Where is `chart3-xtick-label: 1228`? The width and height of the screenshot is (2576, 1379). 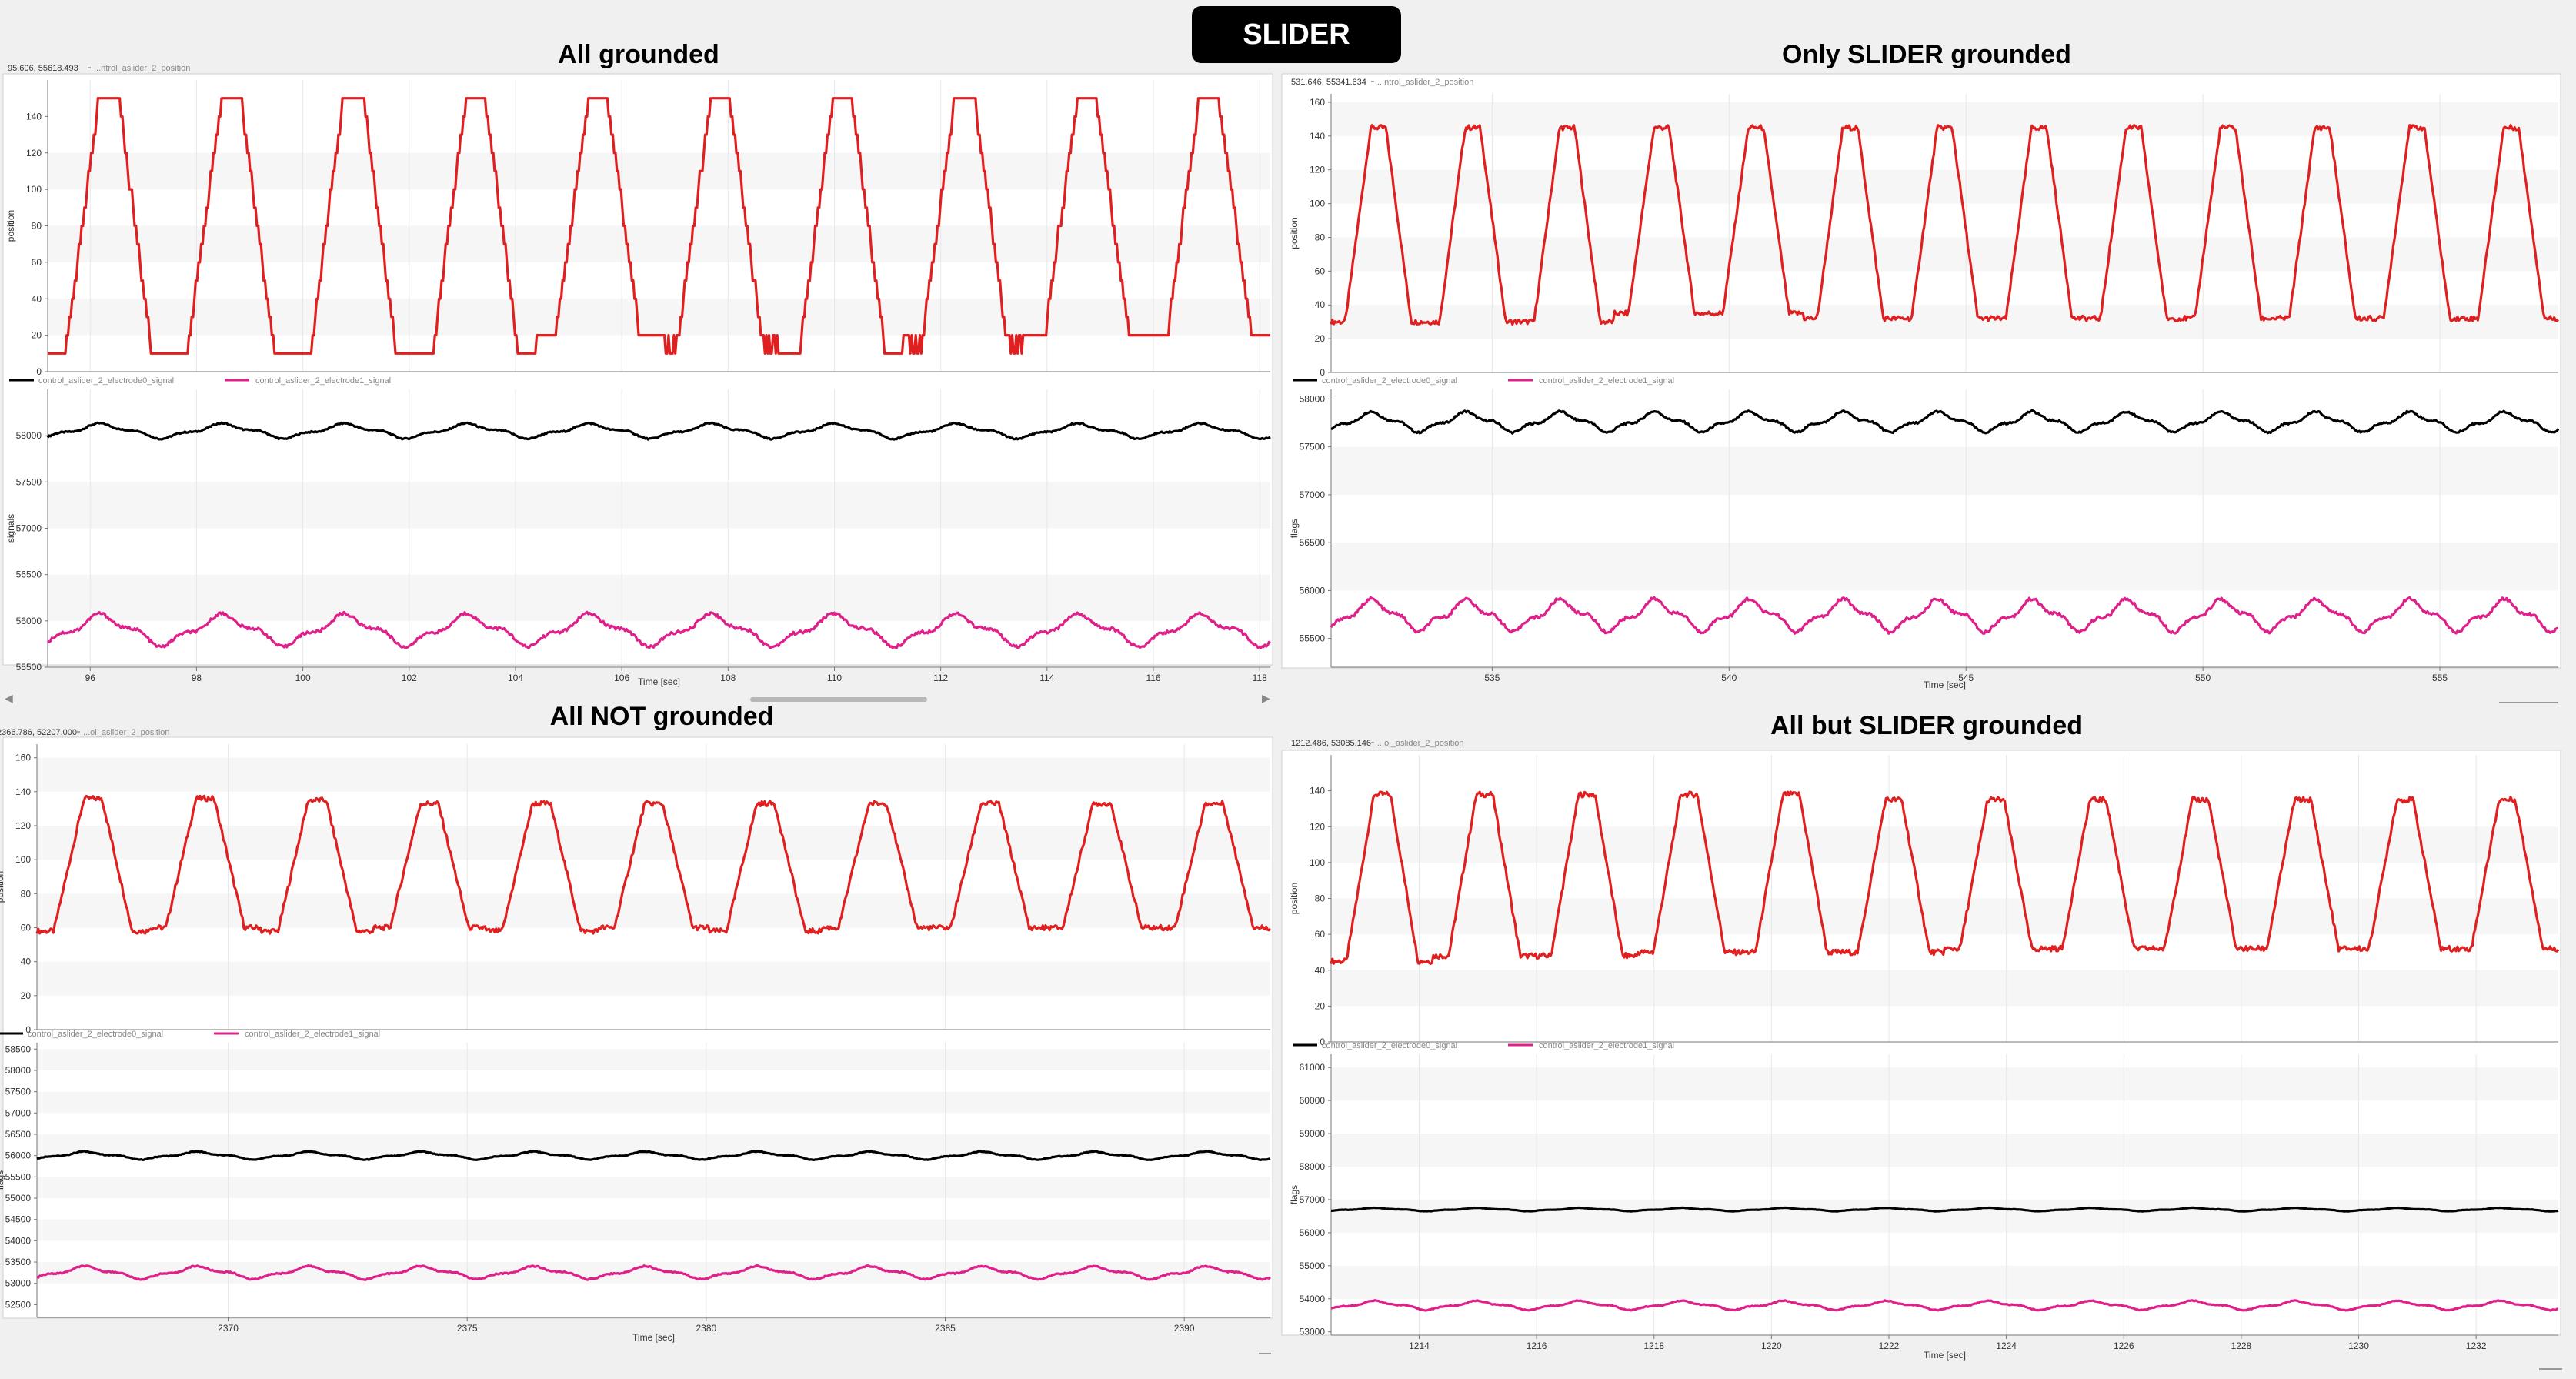
chart3-xtick-label: 1228 is located at coordinates (2241, 1346).